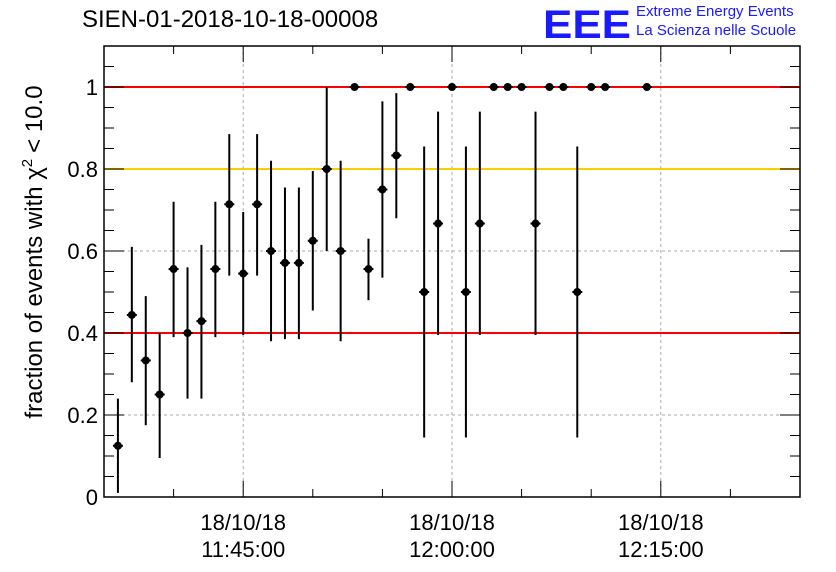 The height and width of the screenshot is (572, 836). Describe the element at coordinates (452, 549) in the screenshot. I see `x-tick-label-time: 12:00:00` at that location.